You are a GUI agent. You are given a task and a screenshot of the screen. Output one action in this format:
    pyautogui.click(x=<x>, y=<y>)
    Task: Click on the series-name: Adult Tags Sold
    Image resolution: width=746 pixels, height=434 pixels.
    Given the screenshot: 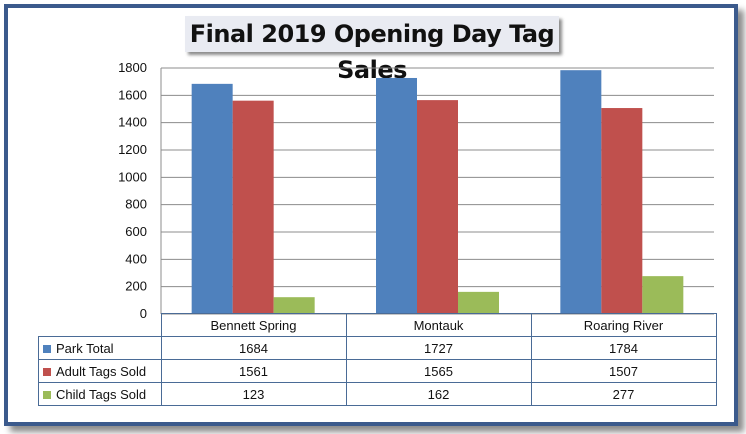 What is the action you would take?
    pyautogui.click(x=101, y=371)
    